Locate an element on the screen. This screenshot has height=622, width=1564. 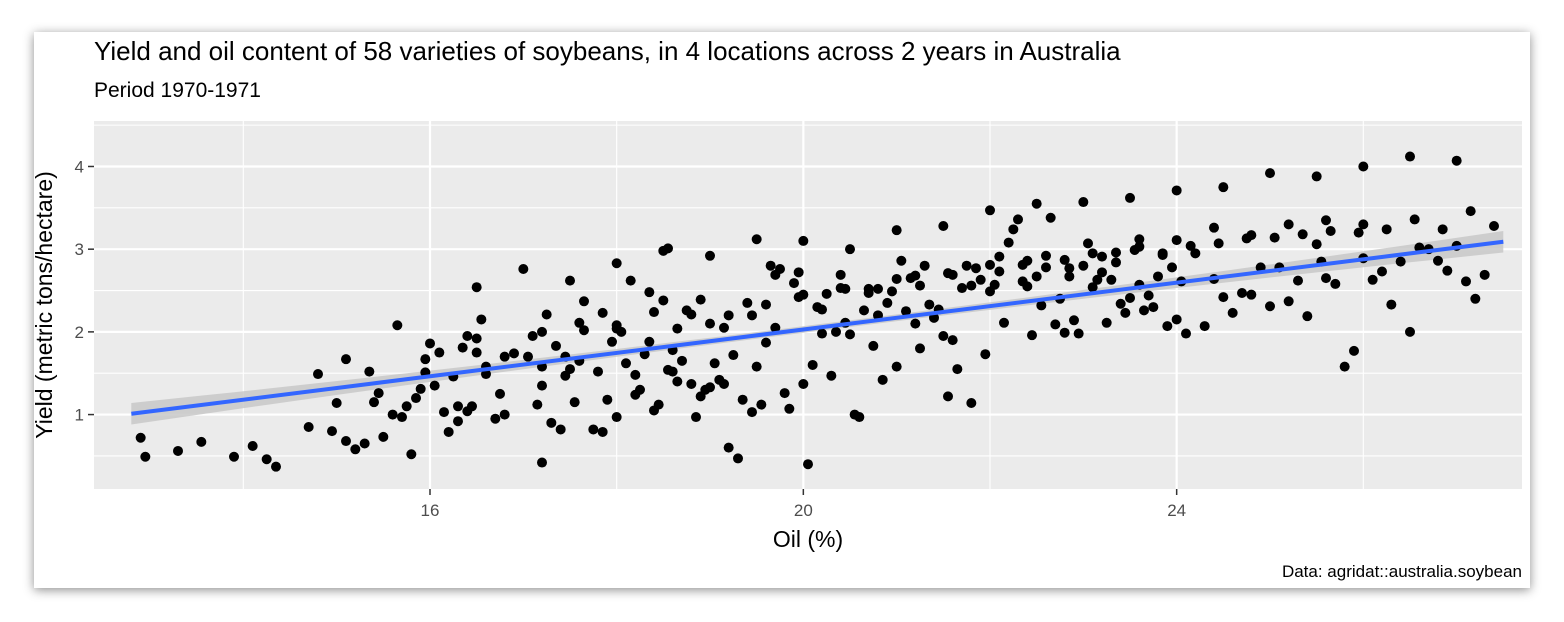
y-tick-label: 4 is located at coordinates (79, 166).